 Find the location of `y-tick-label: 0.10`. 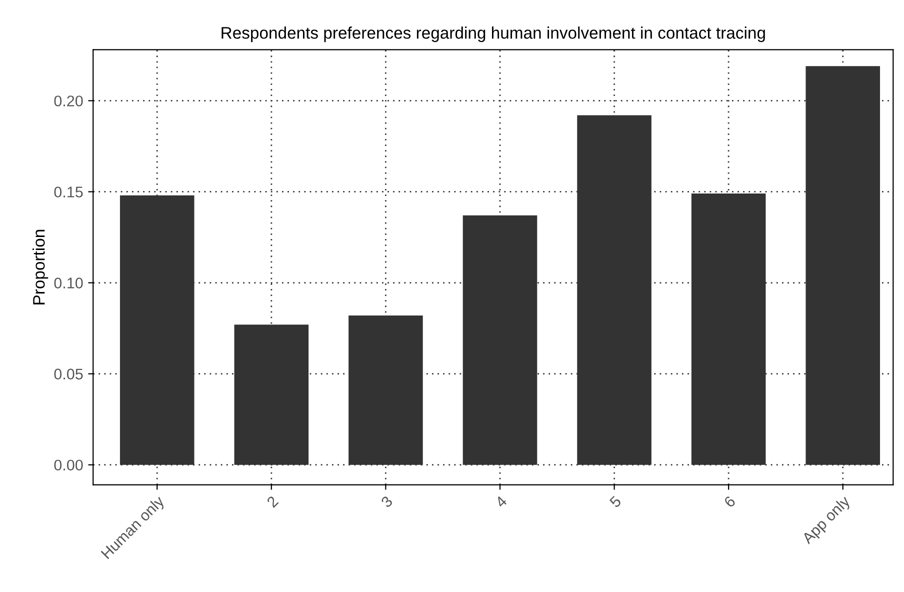

y-tick-label: 0.10 is located at coordinates (68, 283).